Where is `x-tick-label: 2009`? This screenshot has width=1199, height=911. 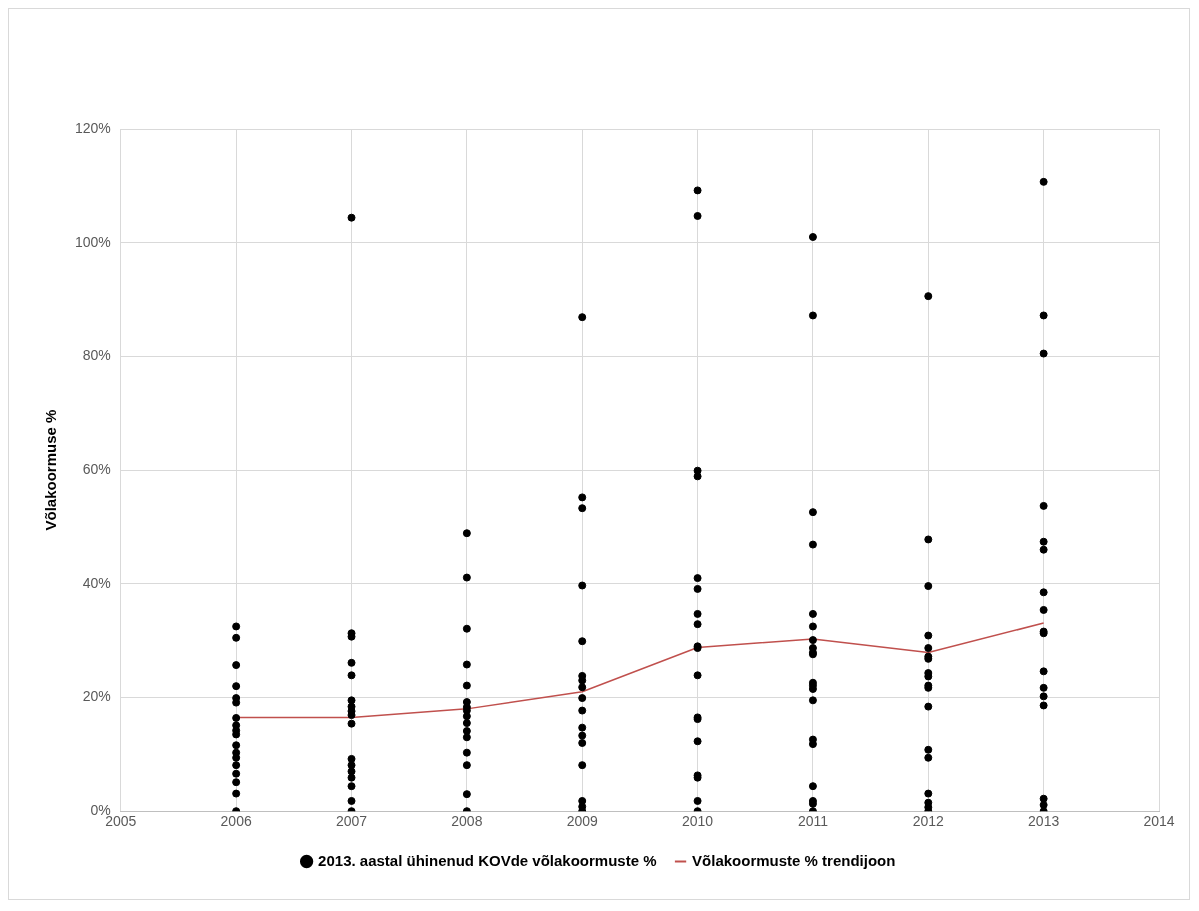 x-tick-label: 2009 is located at coordinates (582, 821).